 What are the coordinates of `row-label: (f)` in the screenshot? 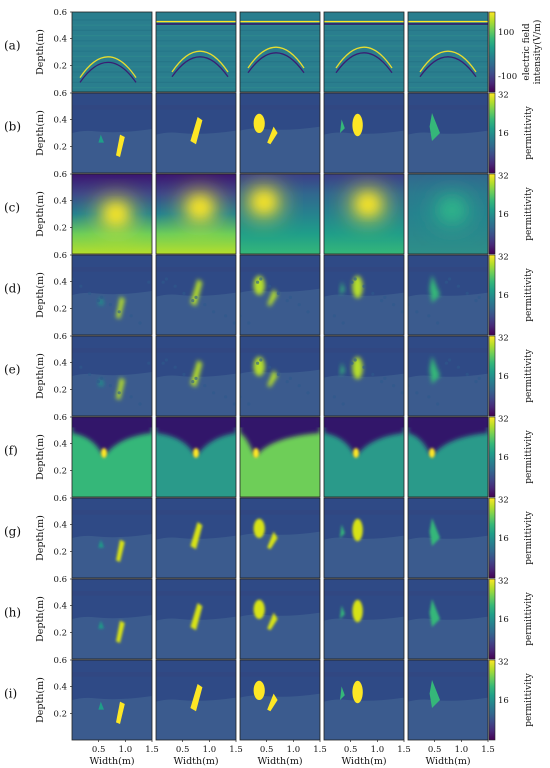 It's located at (11, 451).